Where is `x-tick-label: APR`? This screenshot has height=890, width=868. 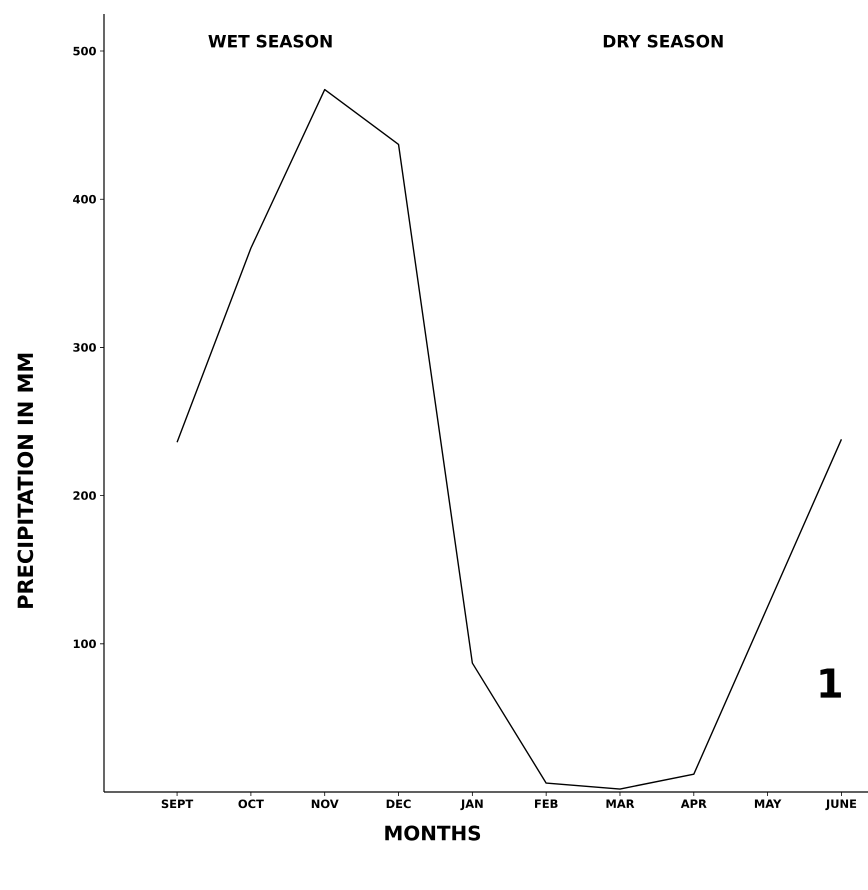
x-tick-label: APR is located at coordinates (693, 804).